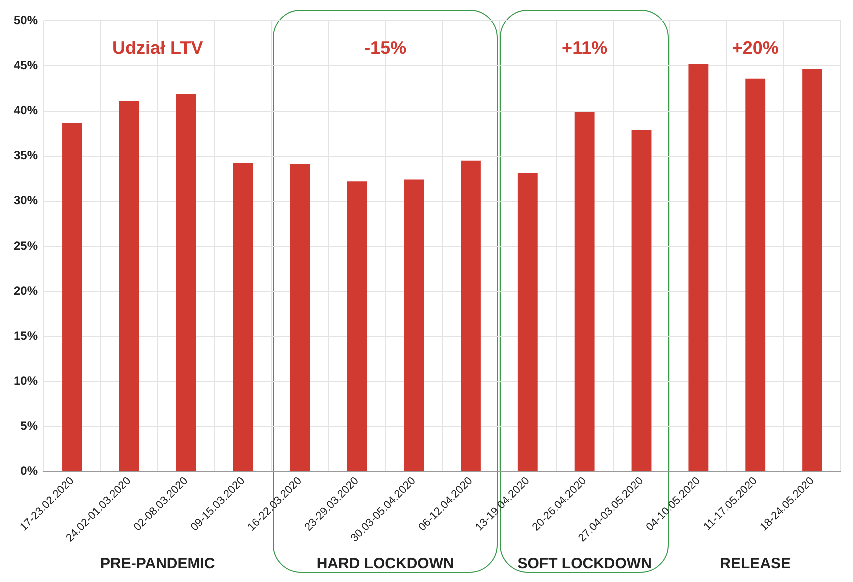 The image size is (853, 582). What do you see at coordinates (29, 425) in the screenshot?
I see `y-tick-label: 5%` at bounding box center [29, 425].